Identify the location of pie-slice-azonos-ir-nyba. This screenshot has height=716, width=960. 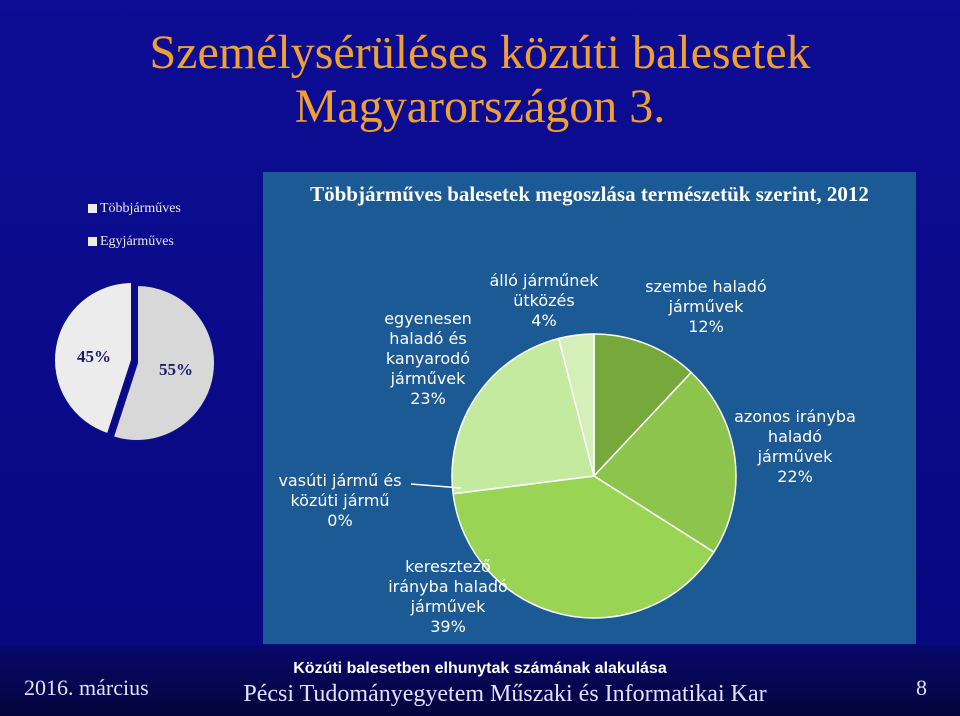
(664, 462).